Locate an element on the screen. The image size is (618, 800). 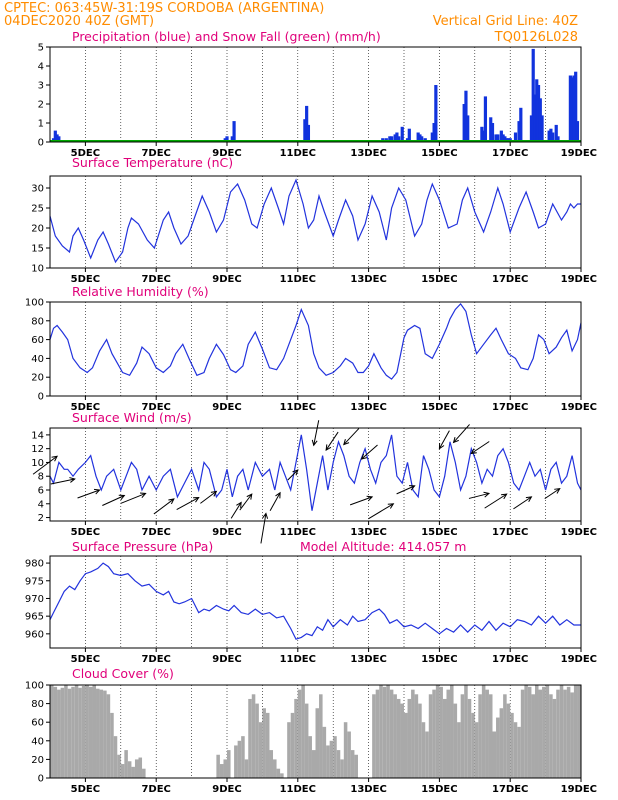
rh-y-tick-label: 20 is located at coordinates (37, 378).